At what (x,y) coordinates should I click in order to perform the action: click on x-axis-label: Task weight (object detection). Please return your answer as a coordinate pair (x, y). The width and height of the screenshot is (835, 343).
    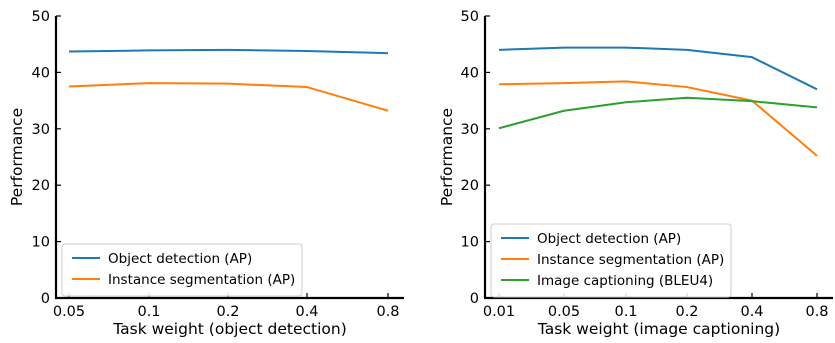
    Looking at the image, I should click on (229, 329).